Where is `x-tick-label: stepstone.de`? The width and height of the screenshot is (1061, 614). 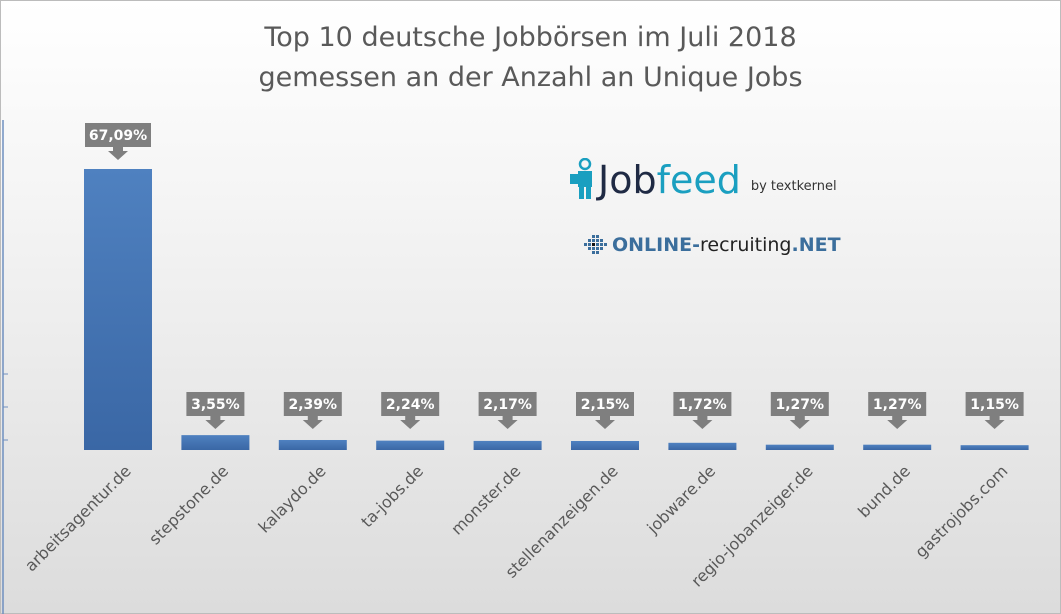 x-tick-label: stepstone.de is located at coordinates (188, 504).